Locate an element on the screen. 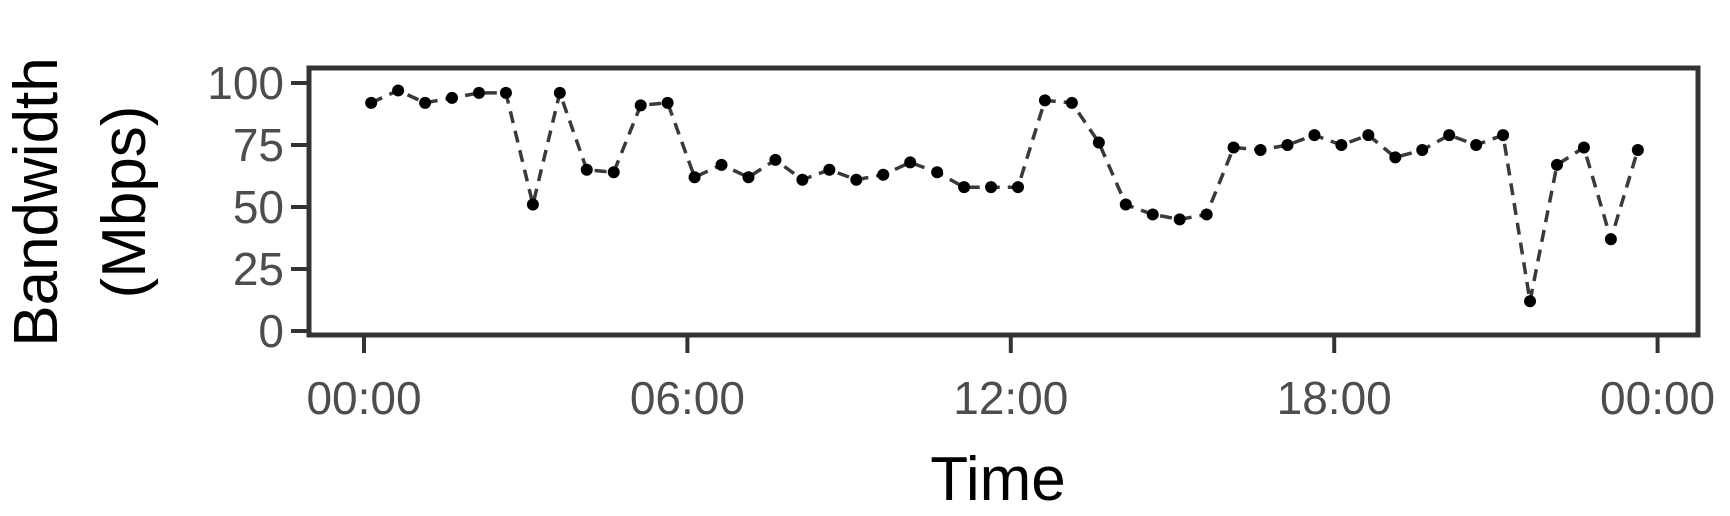 This screenshot has height=516, width=1730. y-axis-title-line-1: Bandwidth is located at coordinates (36, 202).